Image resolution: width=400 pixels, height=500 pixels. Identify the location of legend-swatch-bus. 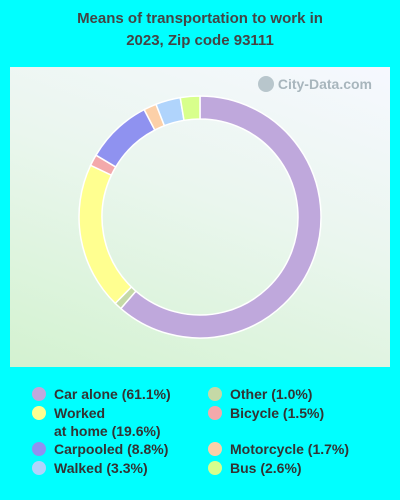
(215, 468).